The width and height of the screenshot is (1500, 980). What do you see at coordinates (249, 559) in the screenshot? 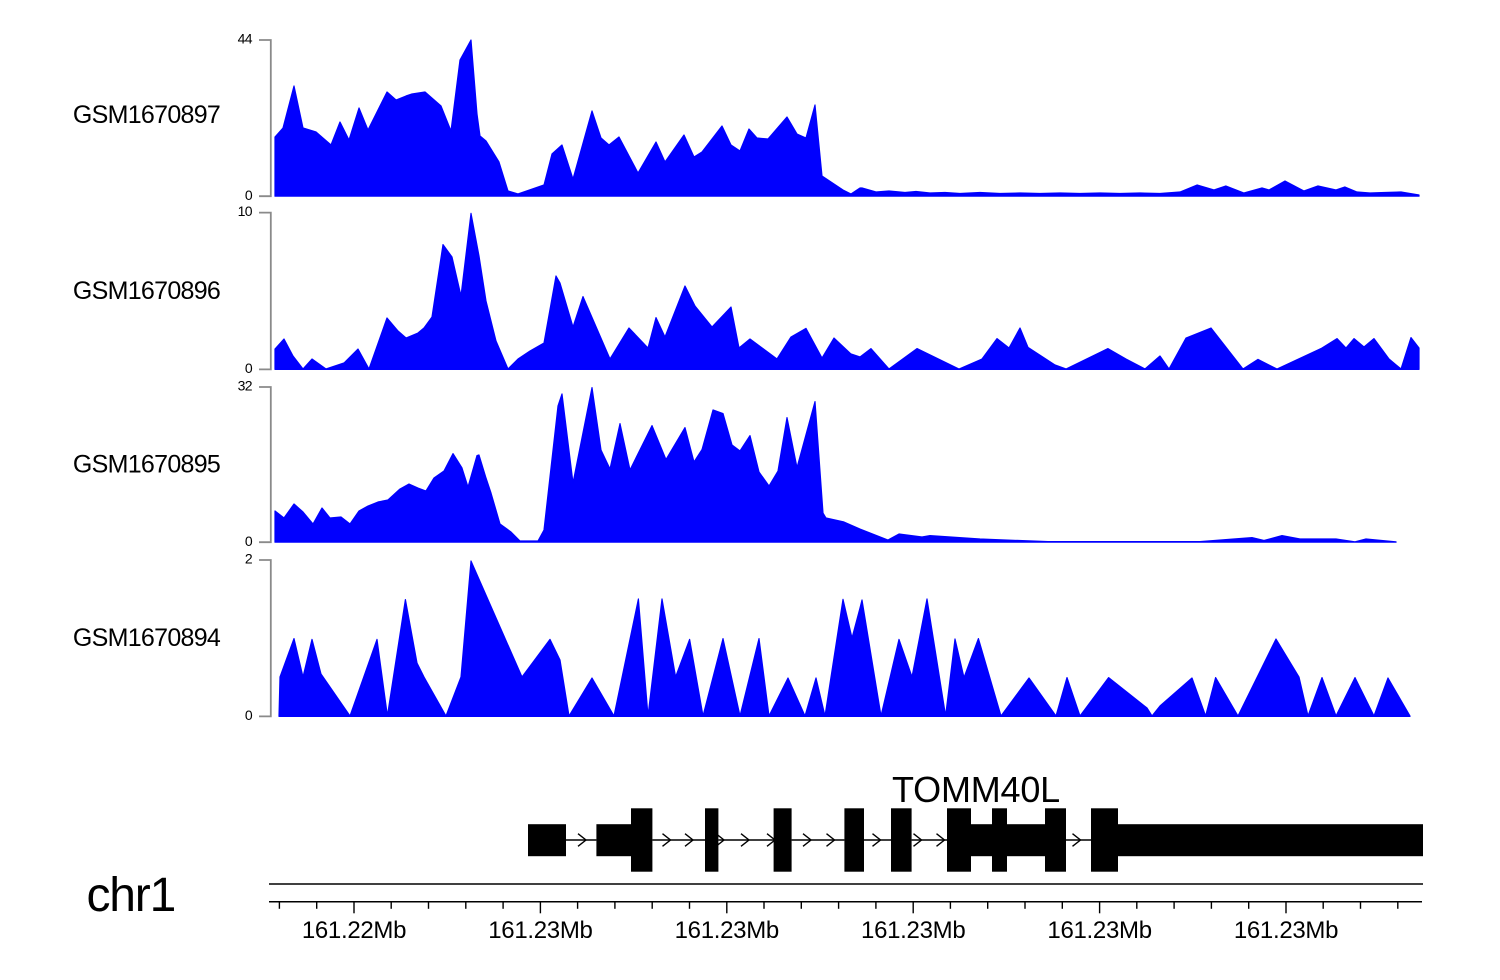
I see `svg-text: 2` at bounding box center [249, 559].